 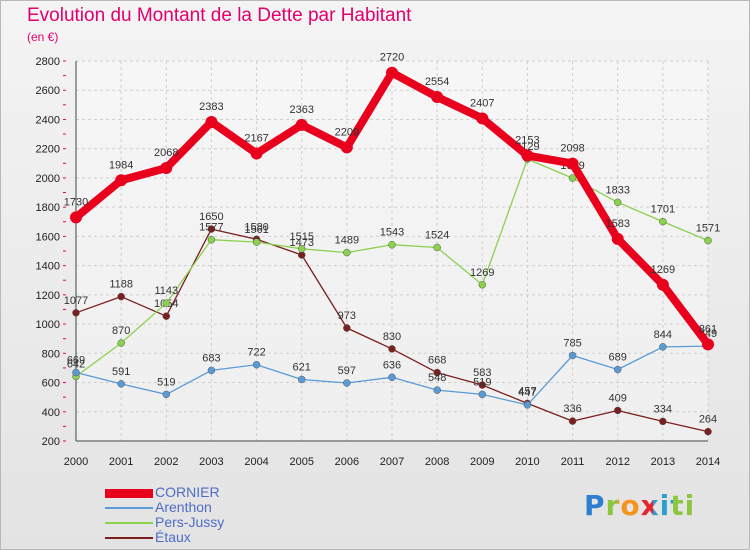 I want to click on data-label--taux: 1077, so click(x=76, y=301).